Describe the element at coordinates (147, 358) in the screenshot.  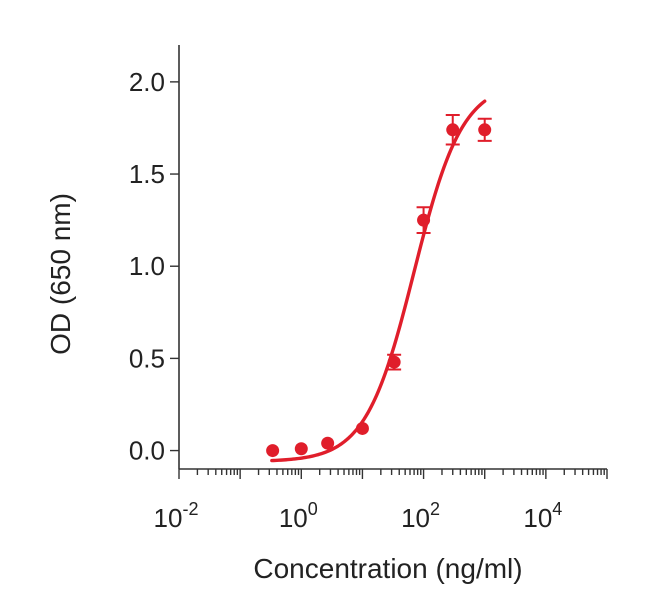
I see `y-tick-label: 0.5` at that location.